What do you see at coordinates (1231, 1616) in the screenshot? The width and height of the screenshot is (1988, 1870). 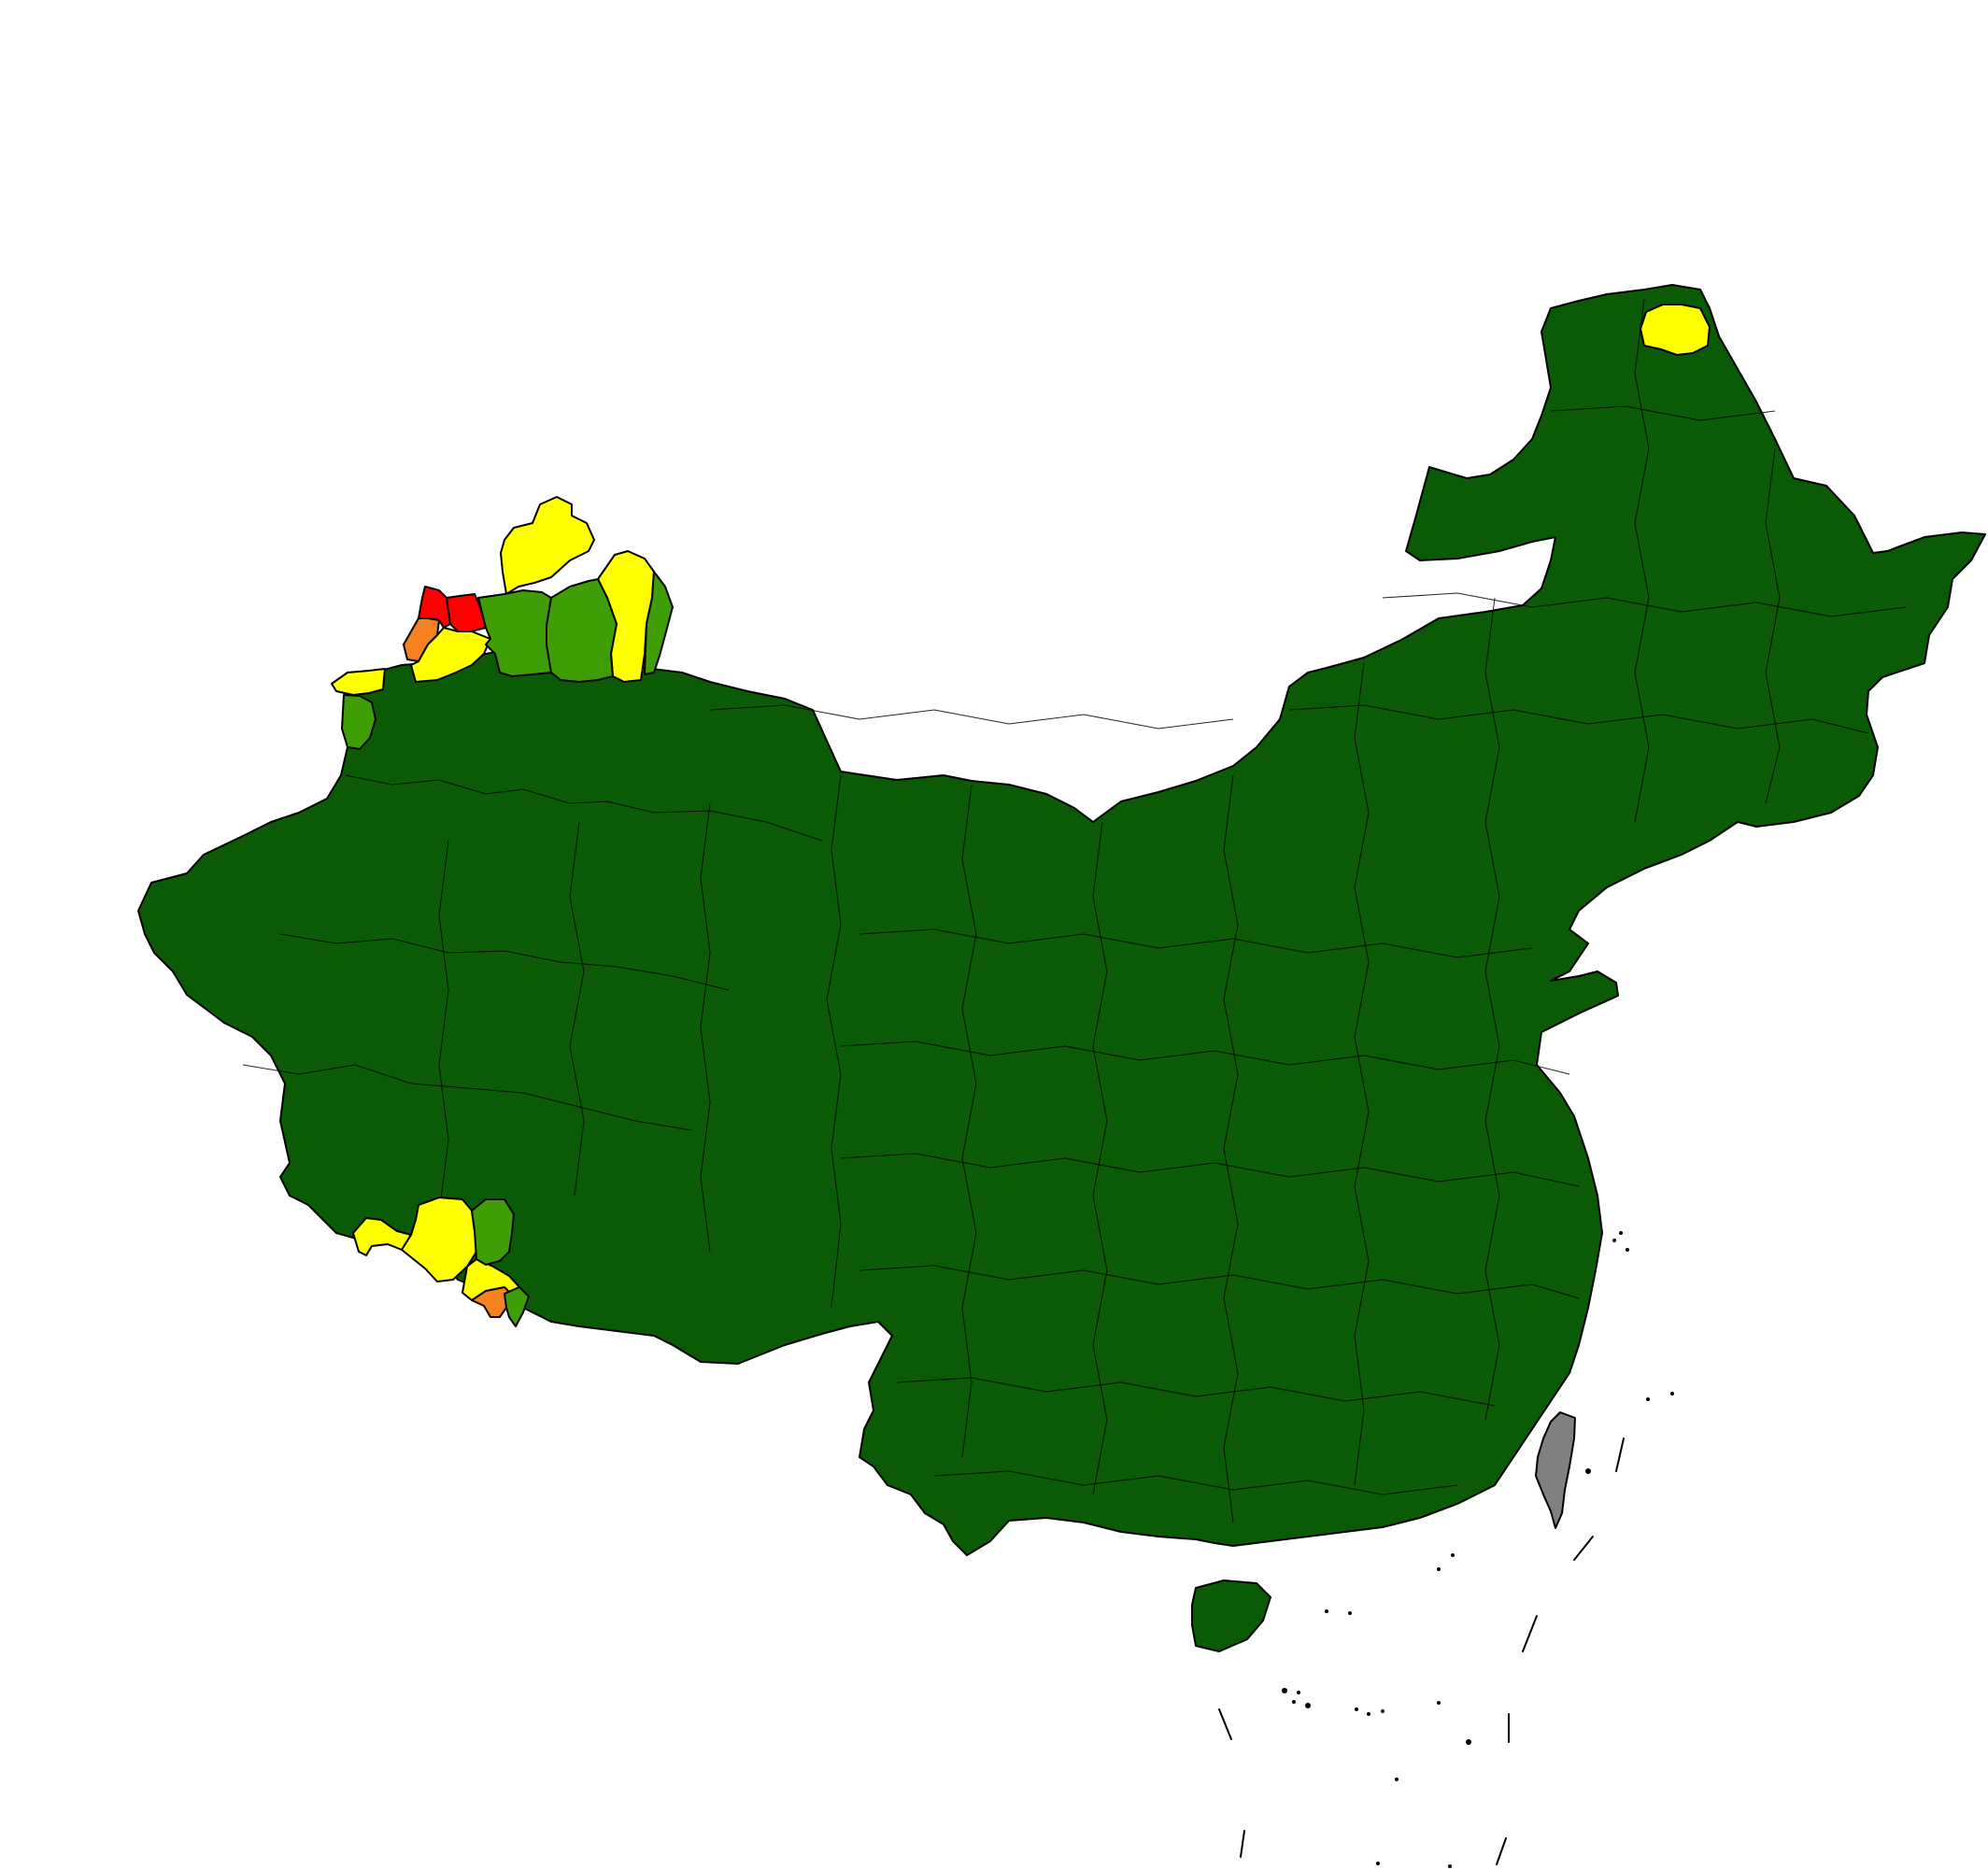 I see `hainan-region` at bounding box center [1231, 1616].